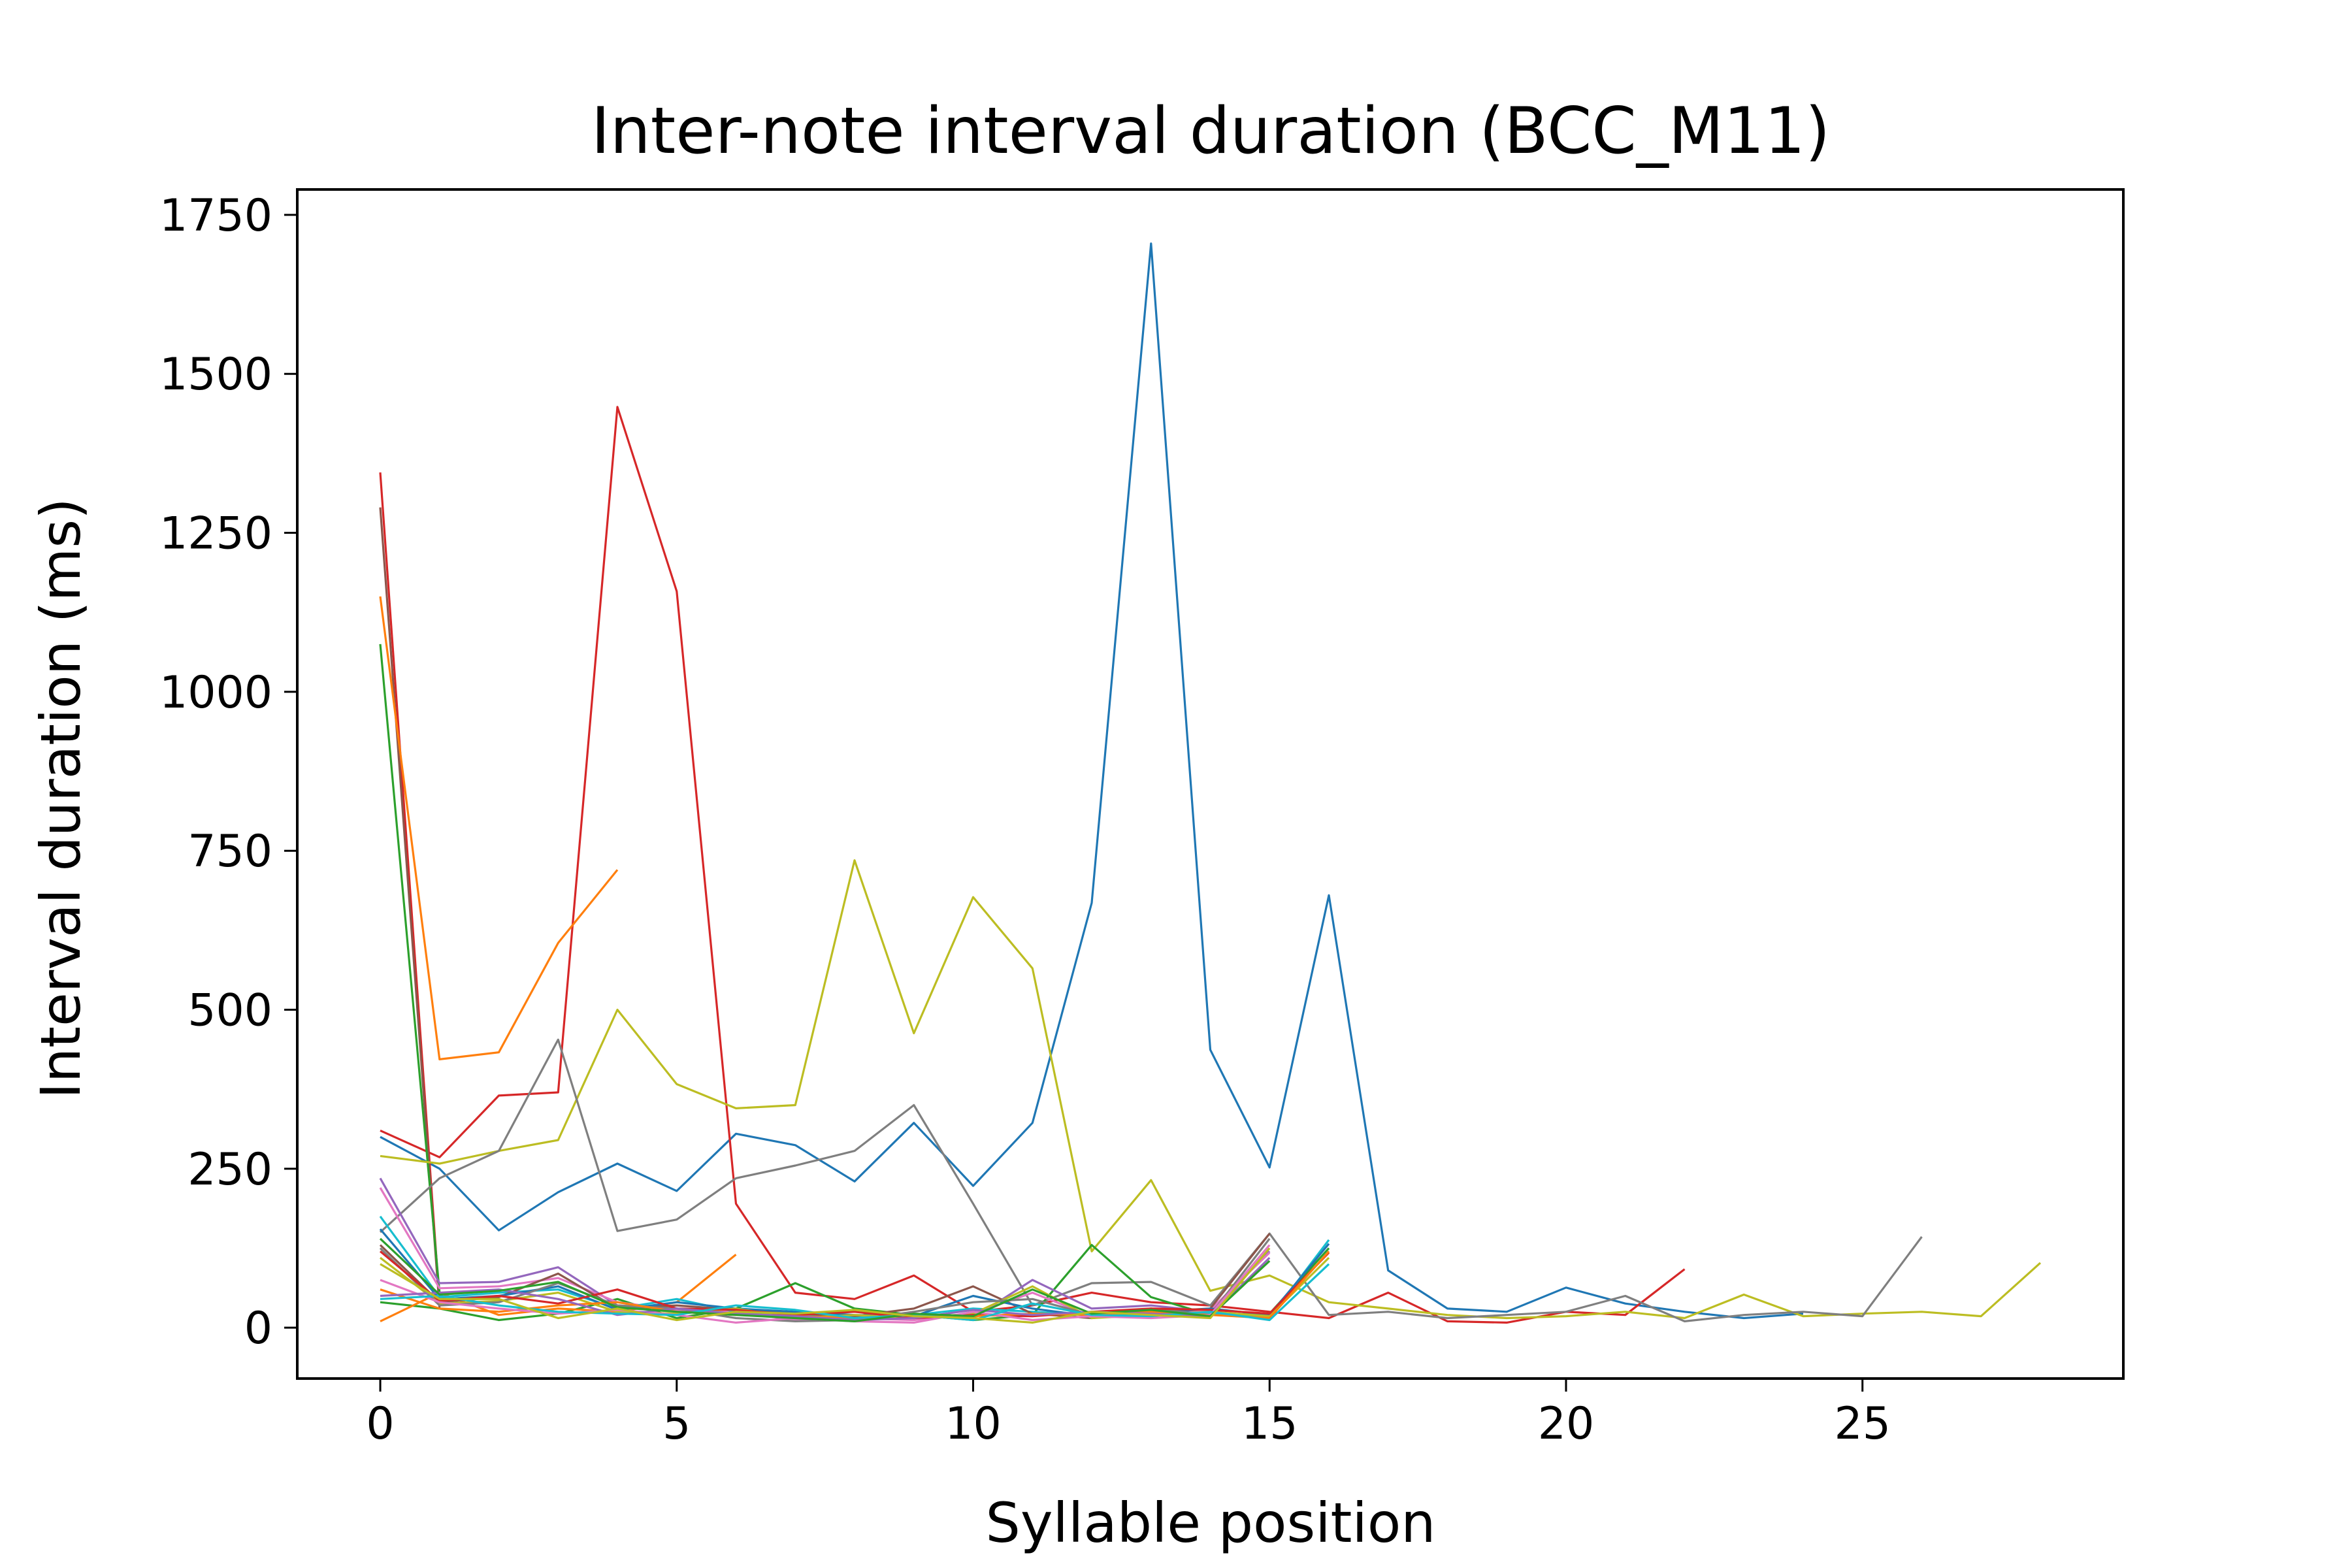 The width and height of the screenshot is (2352, 1568). What do you see at coordinates (230, 851) in the screenshot?
I see `y-tick-label: 750` at bounding box center [230, 851].